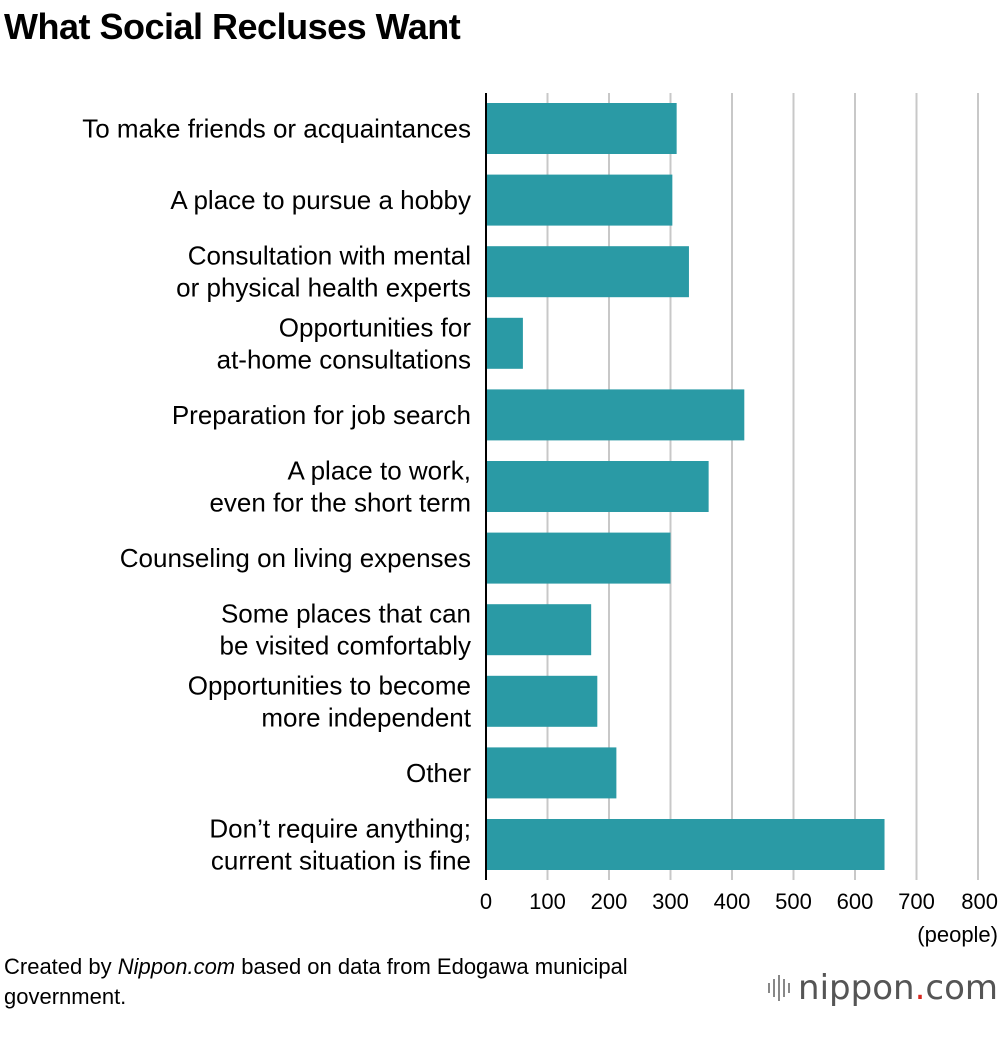 This screenshot has width=1000, height=1040. I want to click on category-label-line: A place to pursue a hobby, so click(320, 200).